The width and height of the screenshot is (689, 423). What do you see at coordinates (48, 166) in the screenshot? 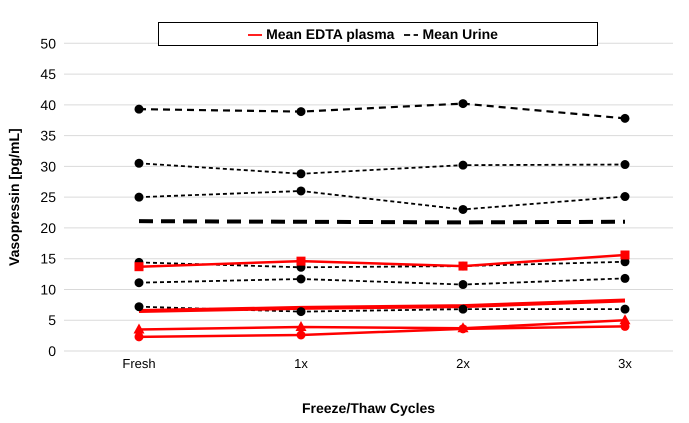
I see `y-tick-label: 30` at bounding box center [48, 166].